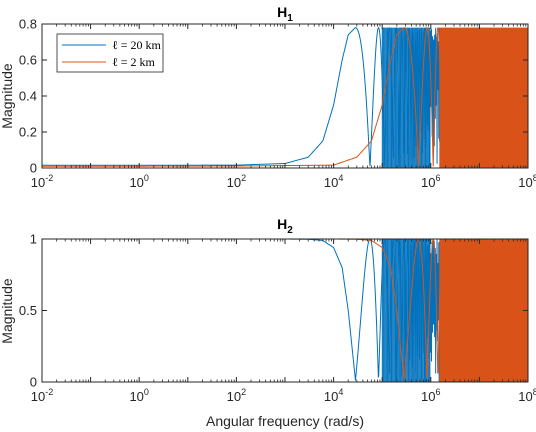 The image size is (536, 432). What do you see at coordinates (28, 60) in the screenshot?
I see `y-tick-label: 0.6` at bounding box center [28, 60].